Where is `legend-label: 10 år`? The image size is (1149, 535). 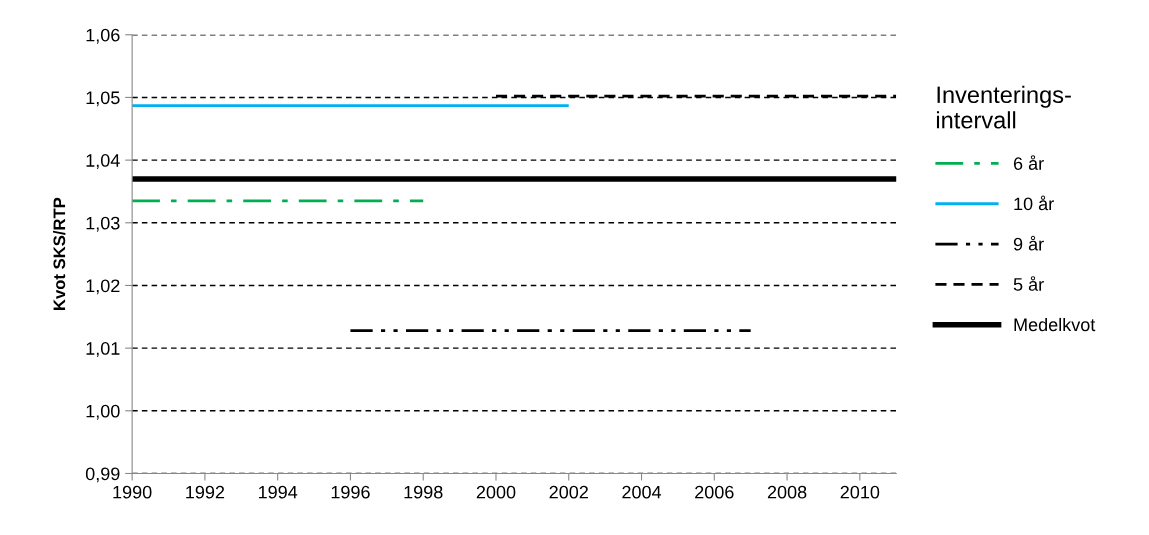
legend-label: 10 år is located at coordinates (1034, 203).